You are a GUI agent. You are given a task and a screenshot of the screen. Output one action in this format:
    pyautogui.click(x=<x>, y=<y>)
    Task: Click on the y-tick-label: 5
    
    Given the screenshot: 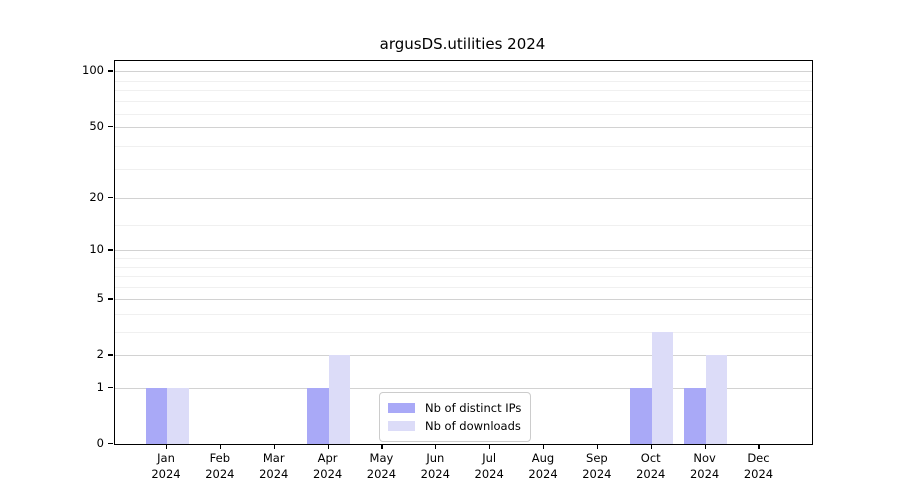 What is the action you would take?
    pyautogui.click(x=100, y=298)
    